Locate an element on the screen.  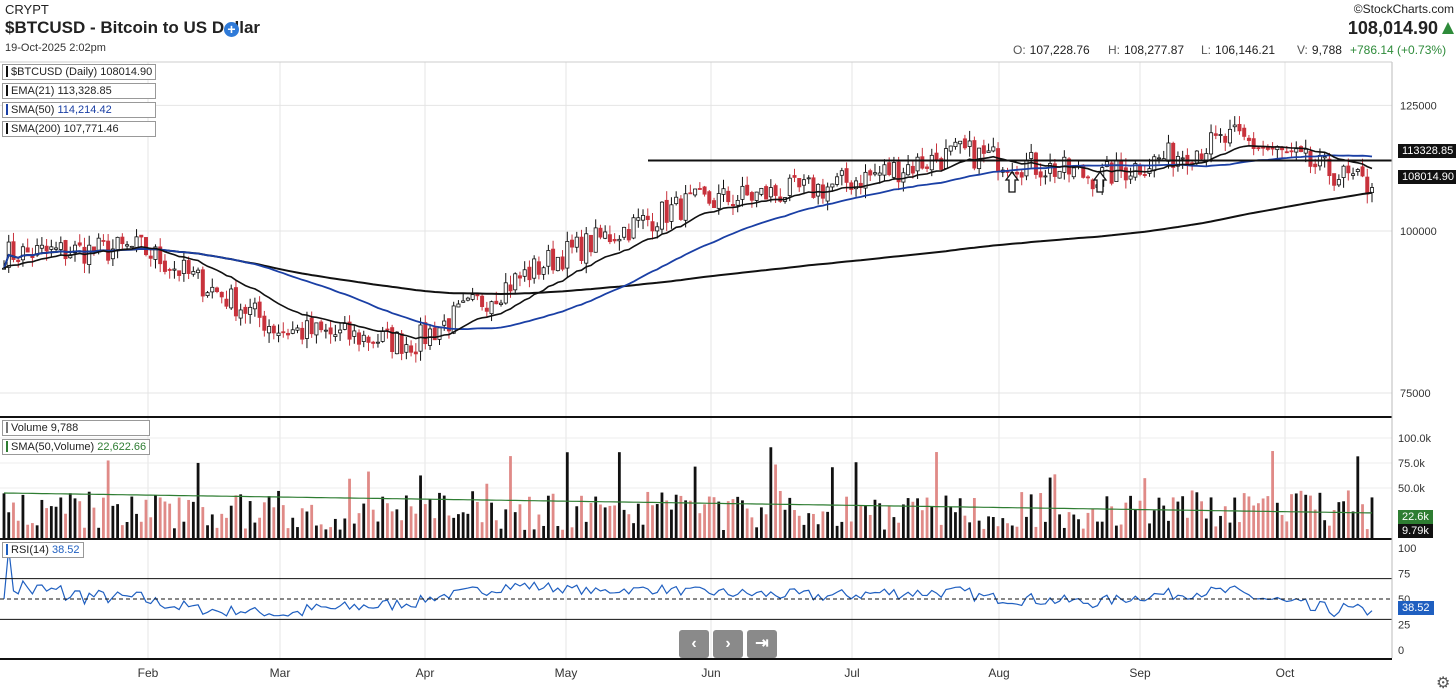
rsi-tick-label: 25 is located at coordinates (1404, 626).